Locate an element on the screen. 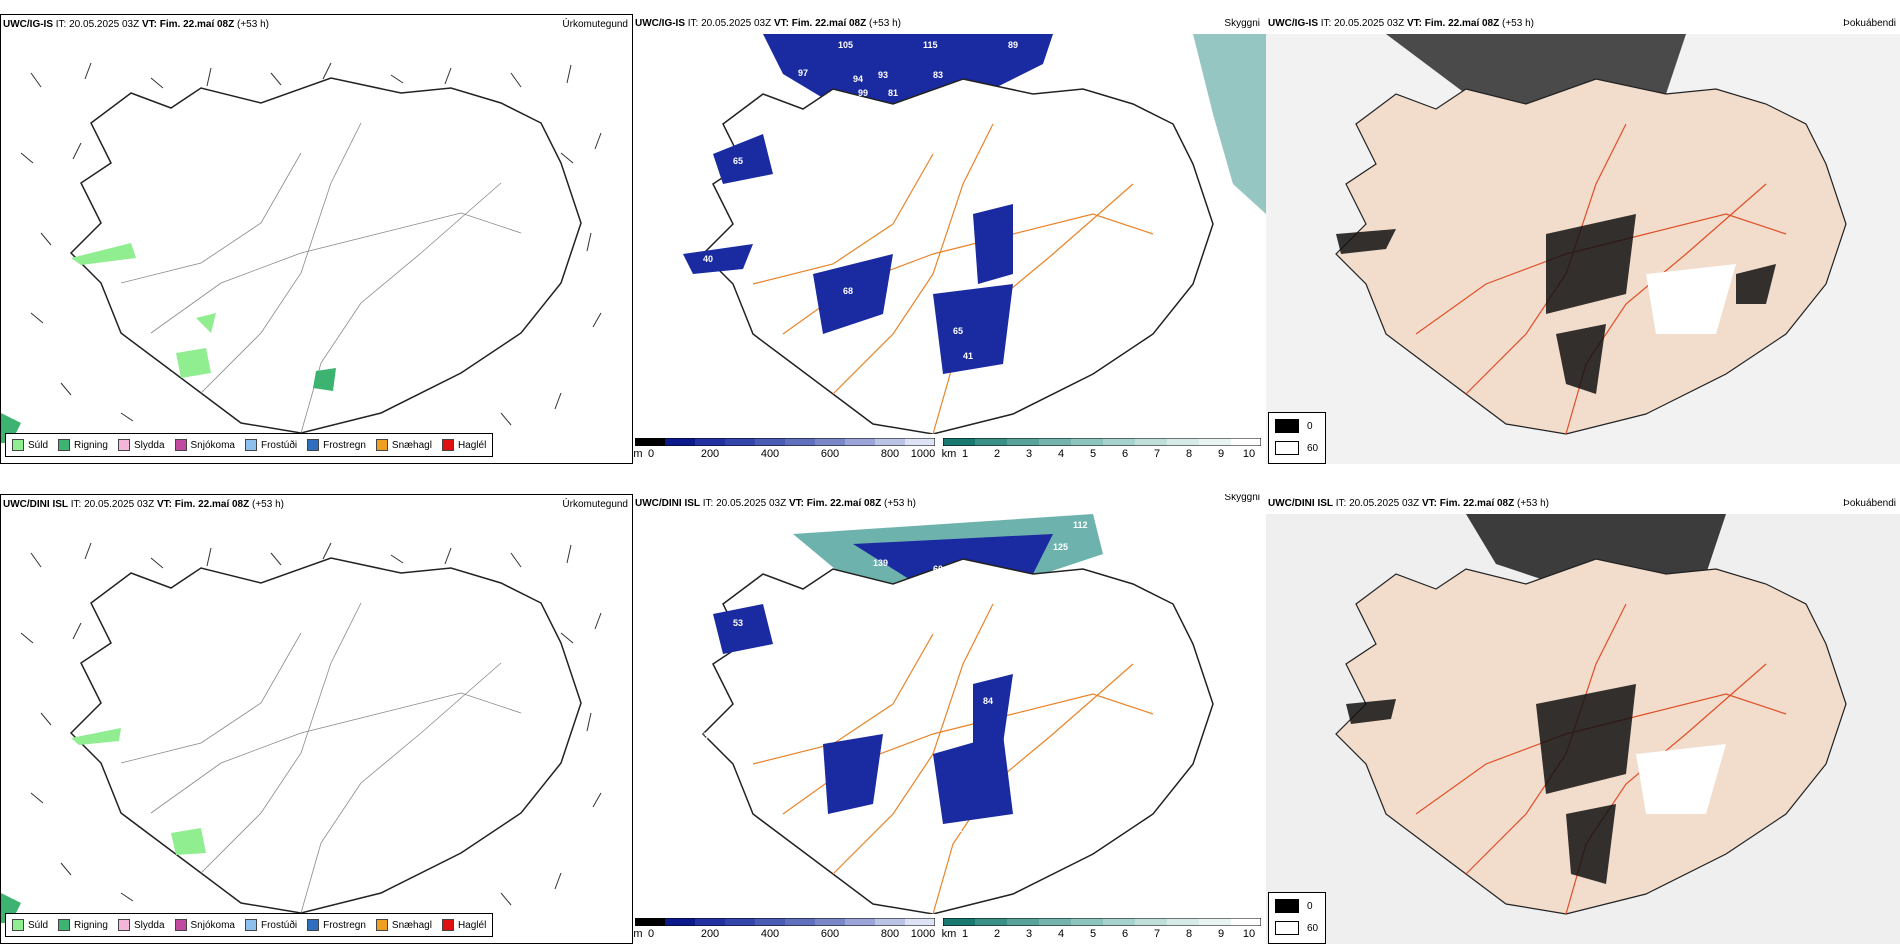  legend-item-hail: Haglél is located at coordinates (463, 445).